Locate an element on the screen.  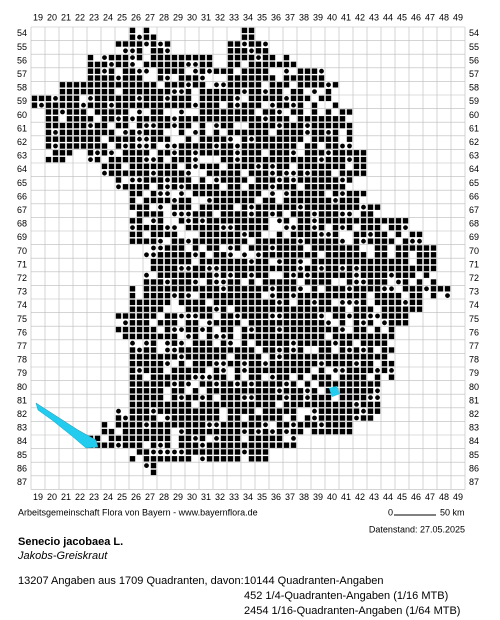
row-label: 79 is located at coordinates (22, 373).